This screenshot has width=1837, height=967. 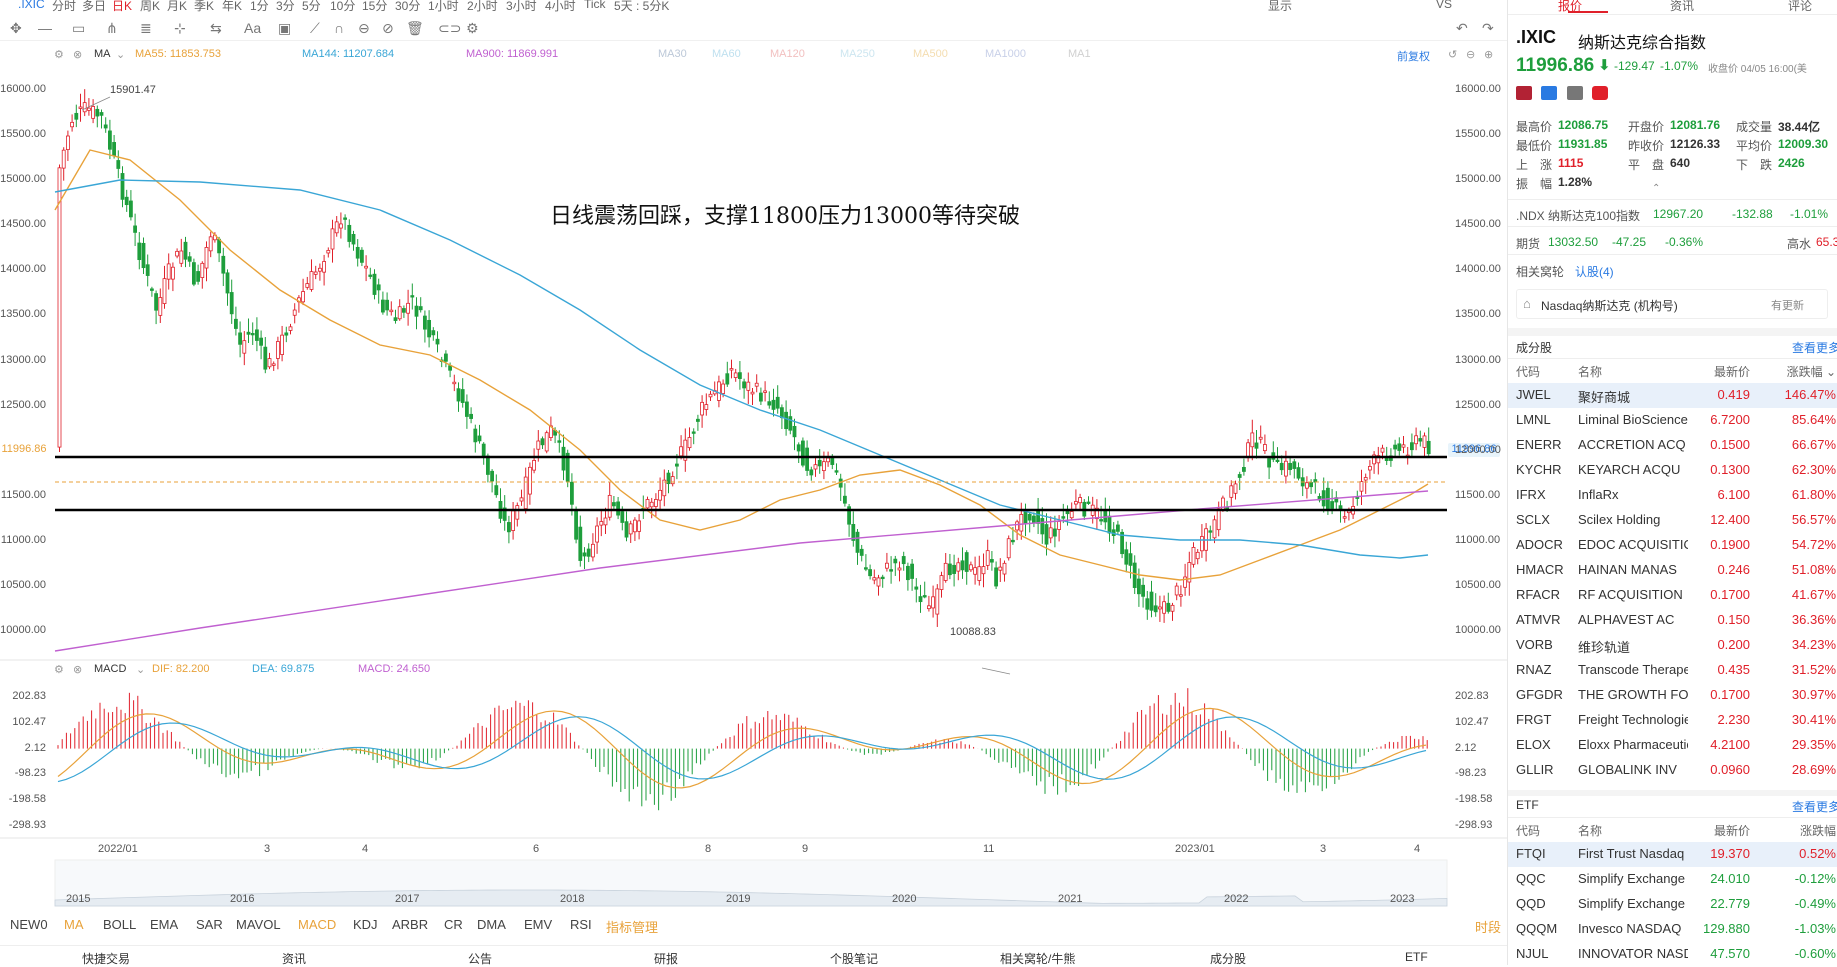 What do you see at coordinates (79, 28) in the screenshot?
I see `rect-tool-icon: ▭` at bounding box center [79, 28].